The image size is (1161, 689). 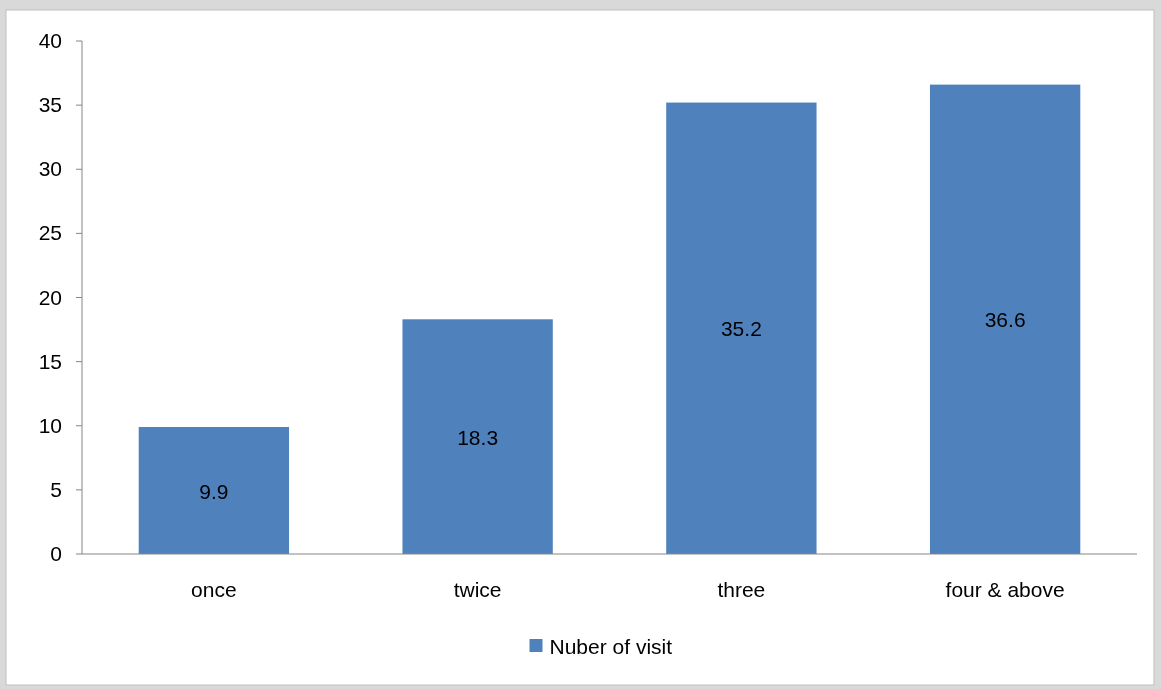 I want to click on data-label: 9.9, so click(x=214, y=491).